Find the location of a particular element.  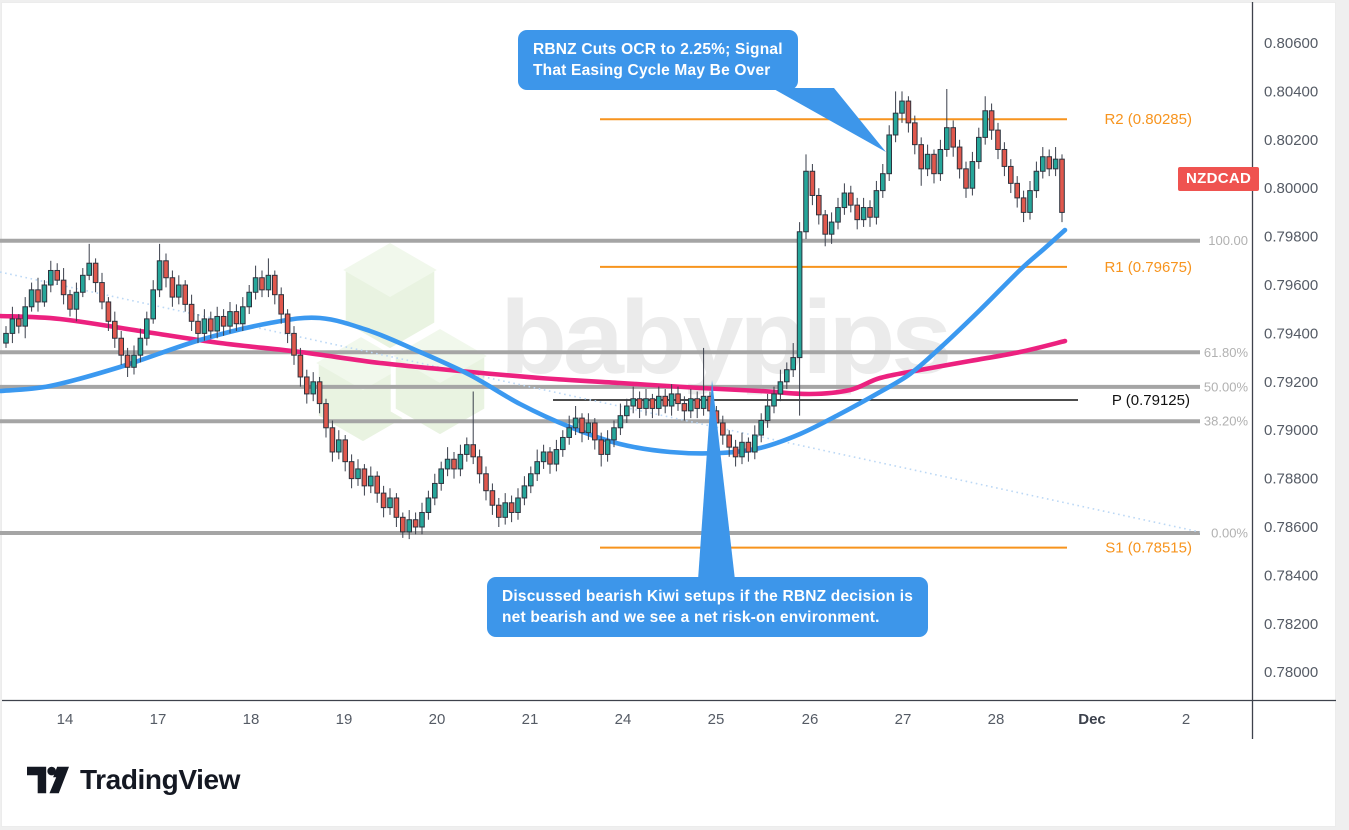

time-tick: 28 is located at coordinates (996, 719).